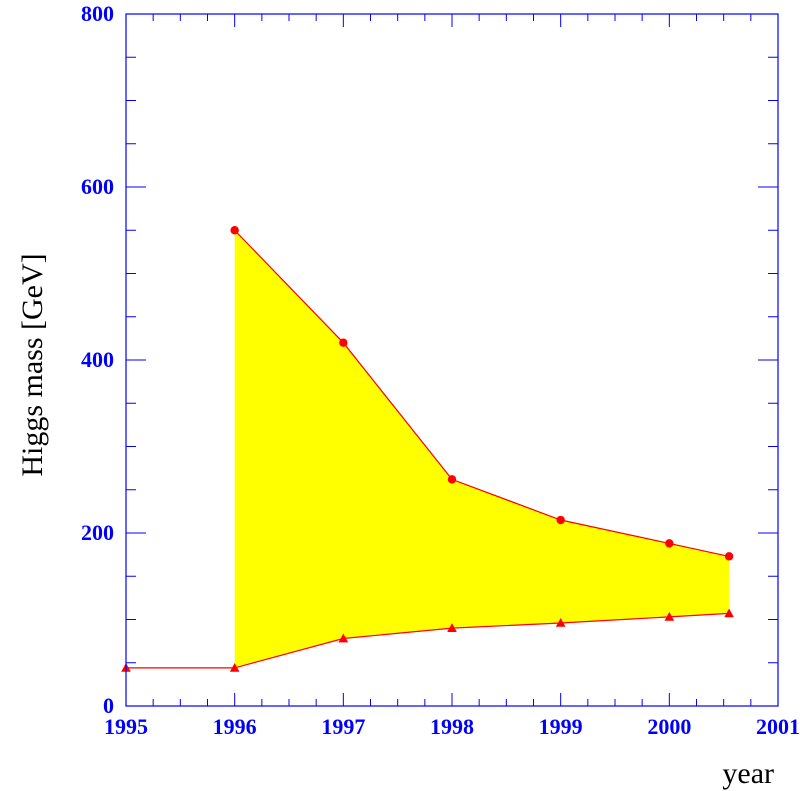  Describe the element at coordinates (748, 773) in the screenshot. I see `x-axis-label: year` at that location.